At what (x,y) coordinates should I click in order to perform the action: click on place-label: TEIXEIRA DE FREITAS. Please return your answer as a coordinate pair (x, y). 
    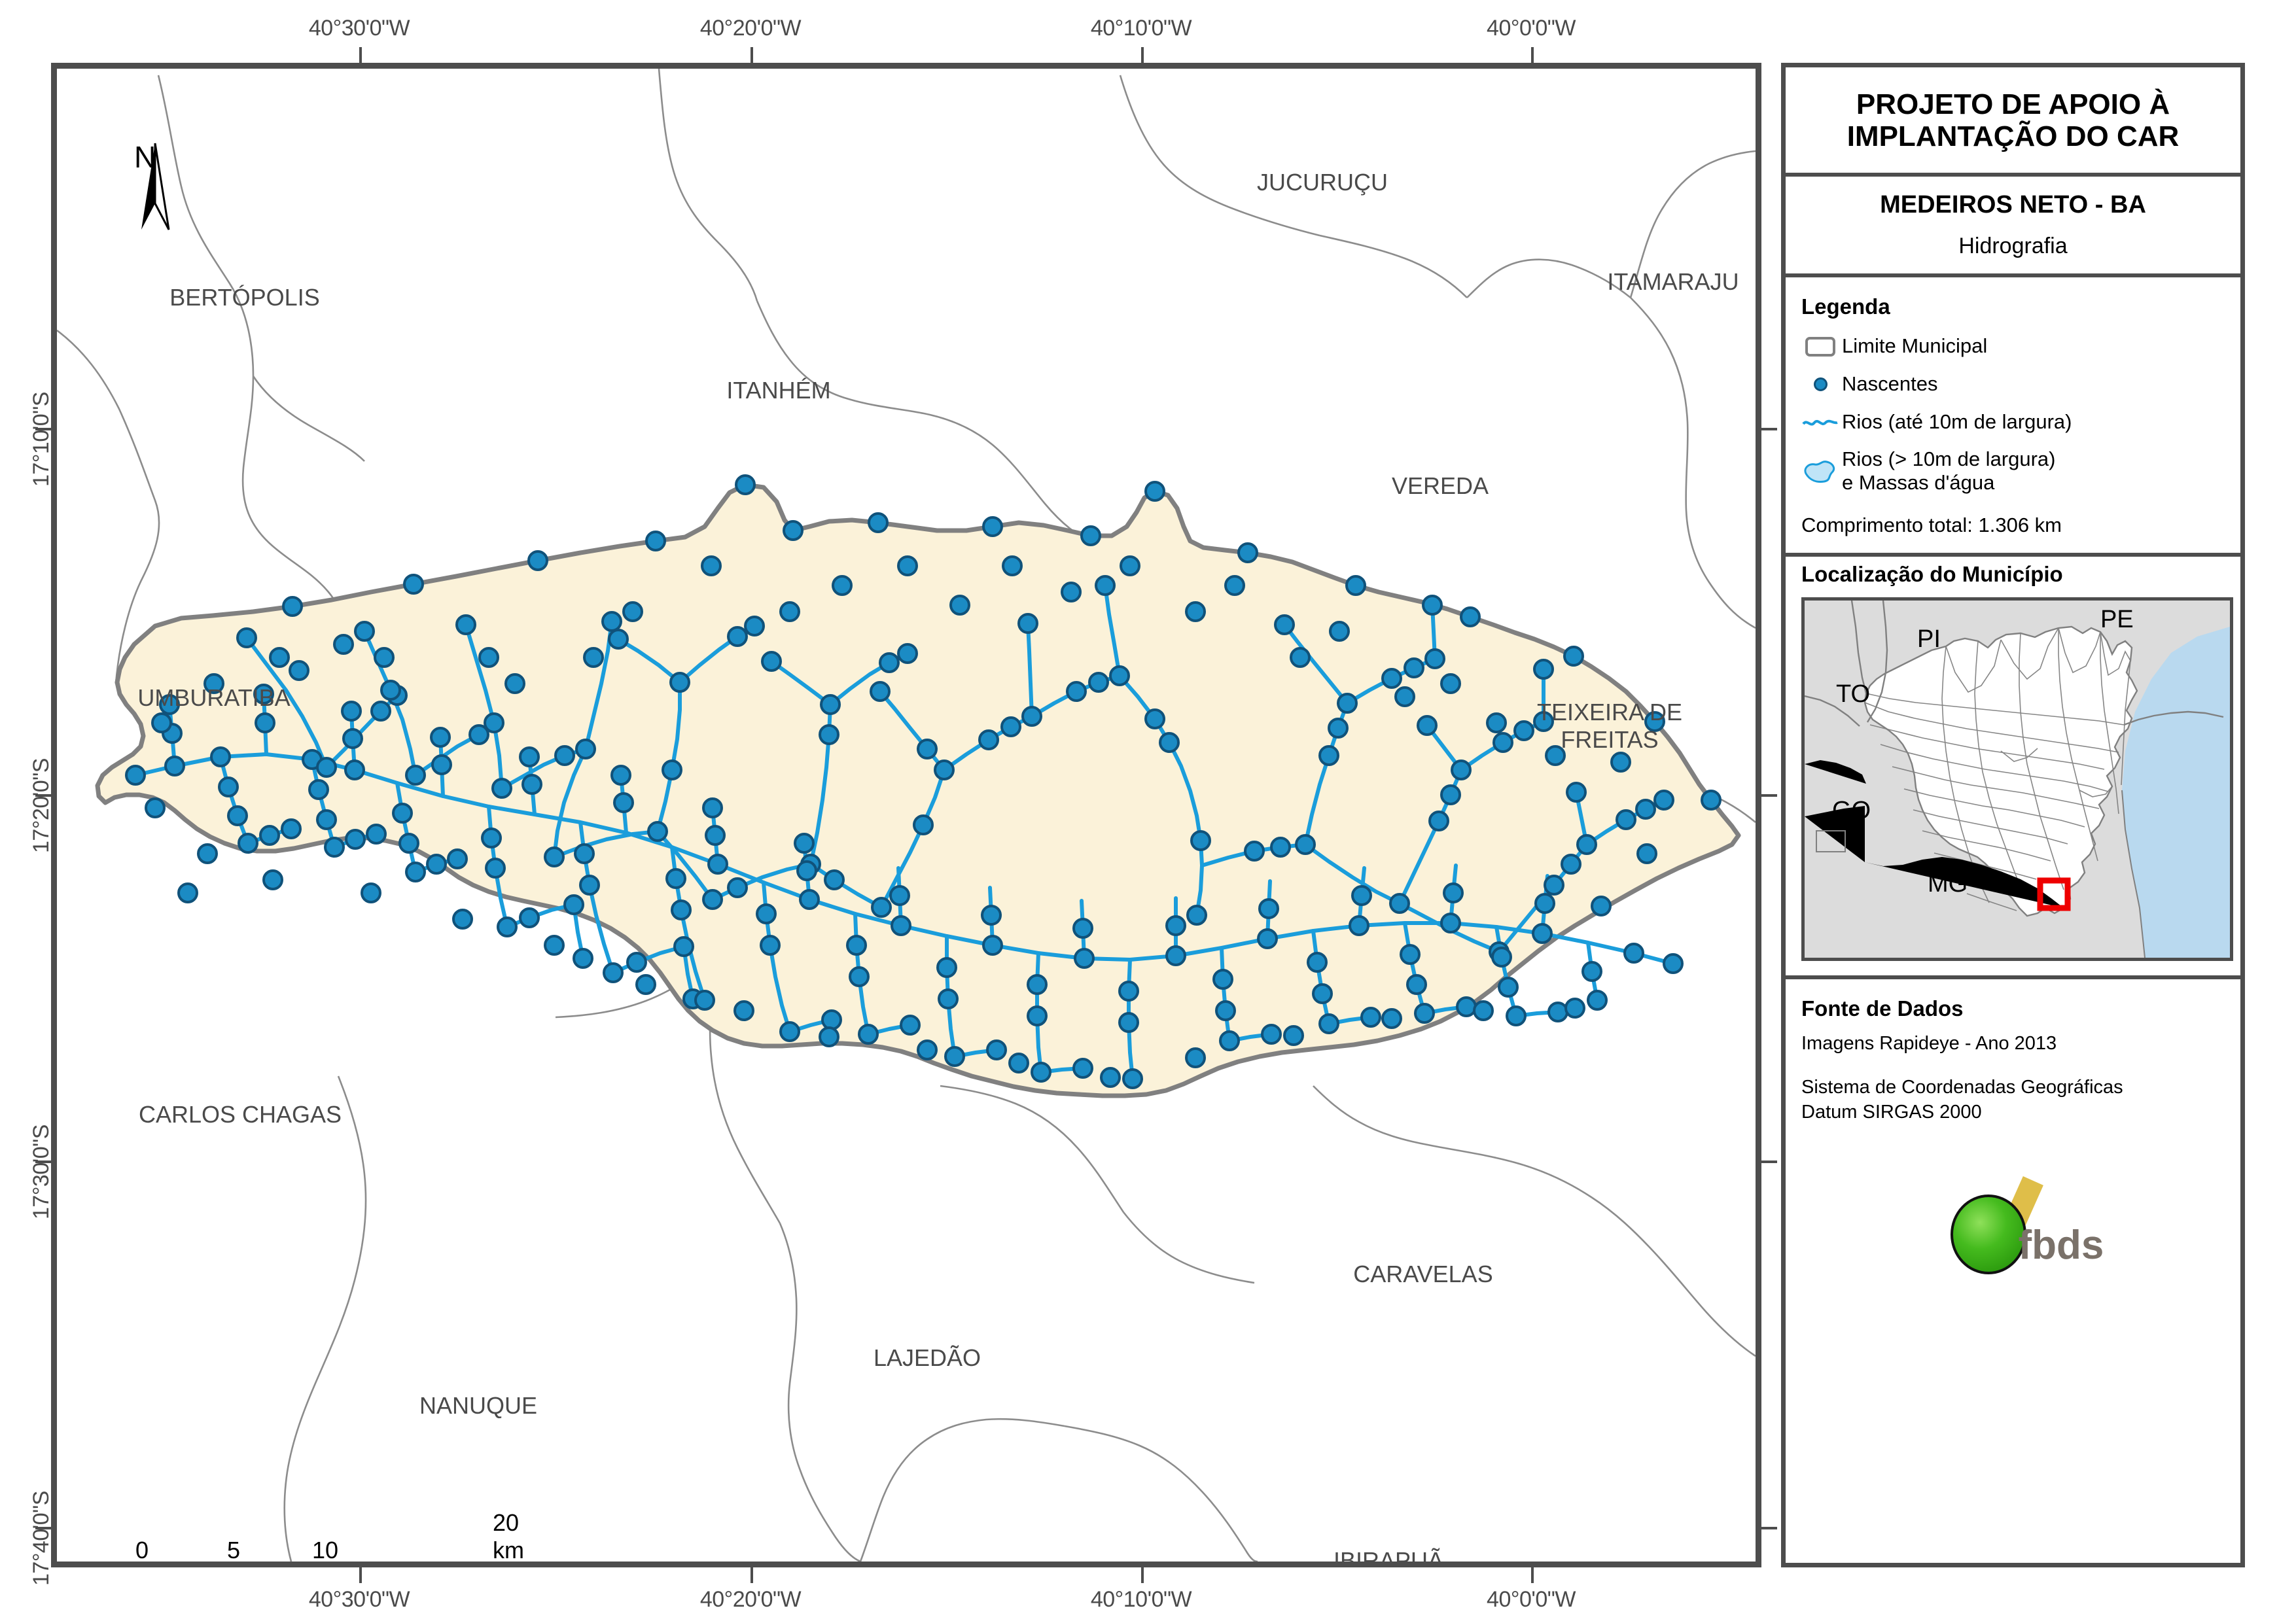
    Looking at the image, I should click on (1609, 726).